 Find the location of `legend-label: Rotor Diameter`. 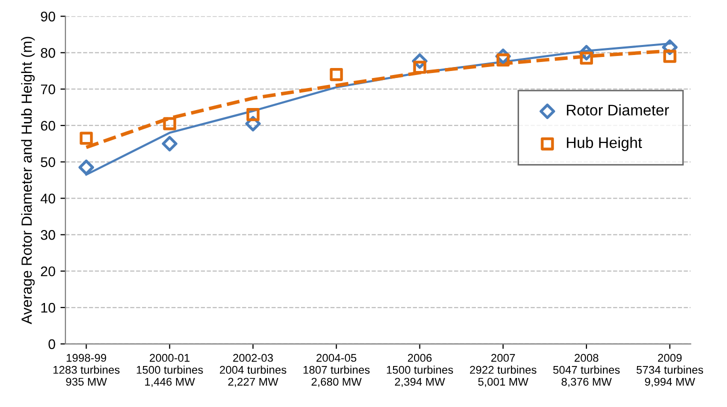

legend-label: Rotor Diameter is located at coordinates (618, 110).